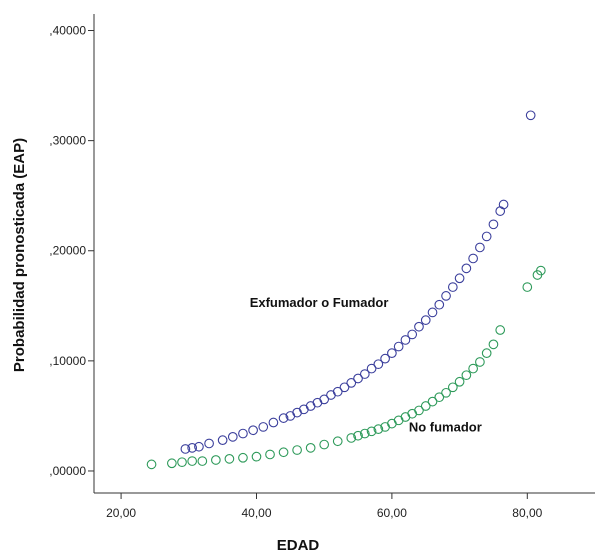  What do you see at coordinates (67, 471) in the screenshot?
I see `y-tick-label: ,00000` at bounding box center [67, 471].